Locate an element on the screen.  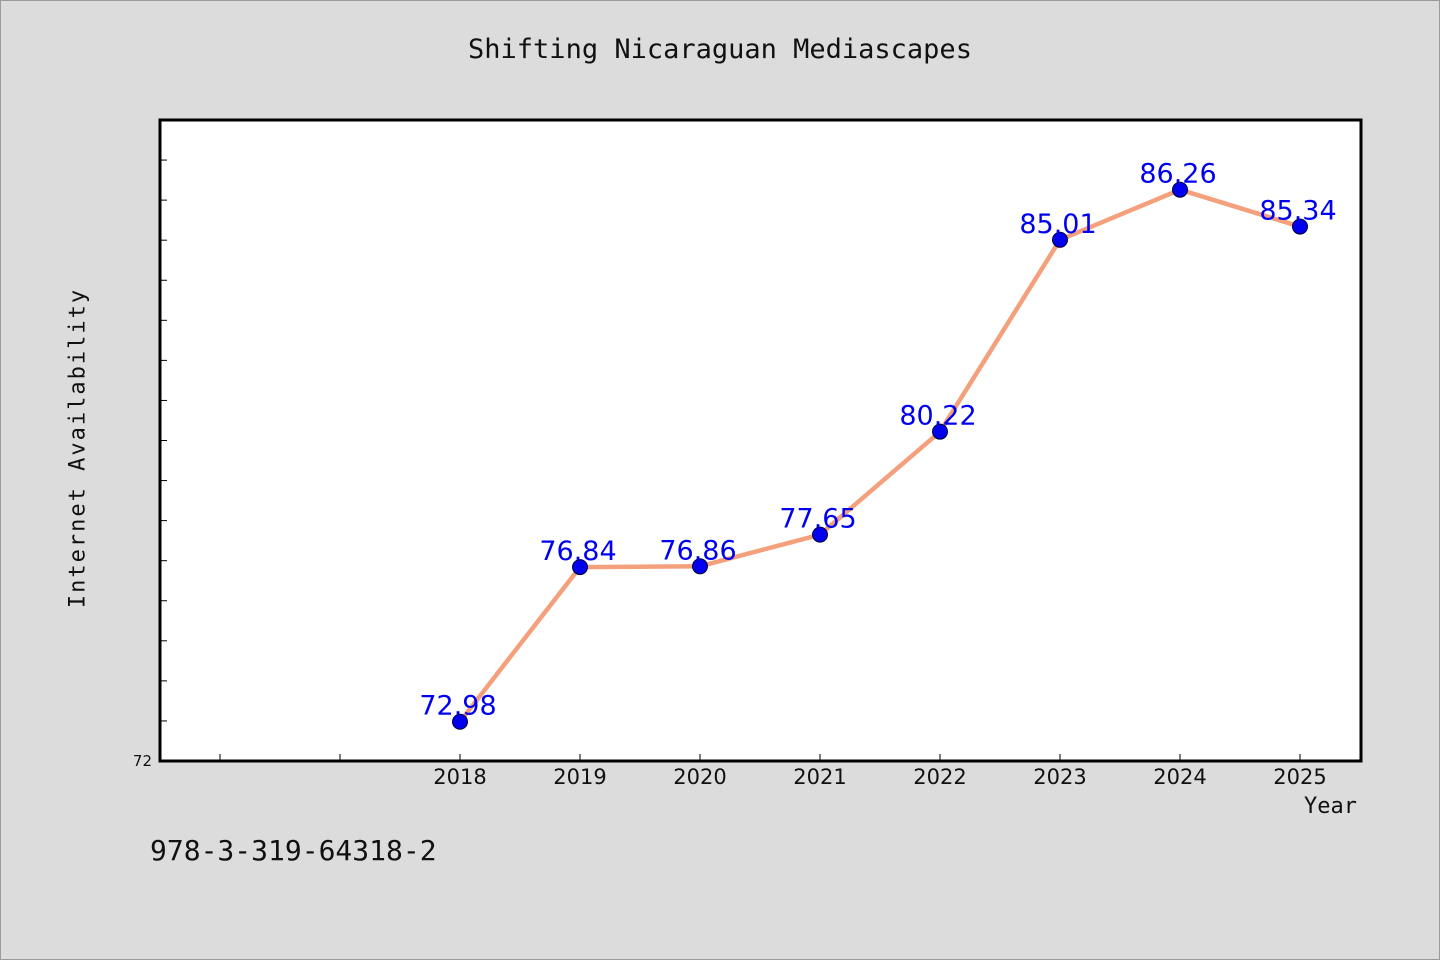
data-label: 77.65 is located at coordinates (817, 519).